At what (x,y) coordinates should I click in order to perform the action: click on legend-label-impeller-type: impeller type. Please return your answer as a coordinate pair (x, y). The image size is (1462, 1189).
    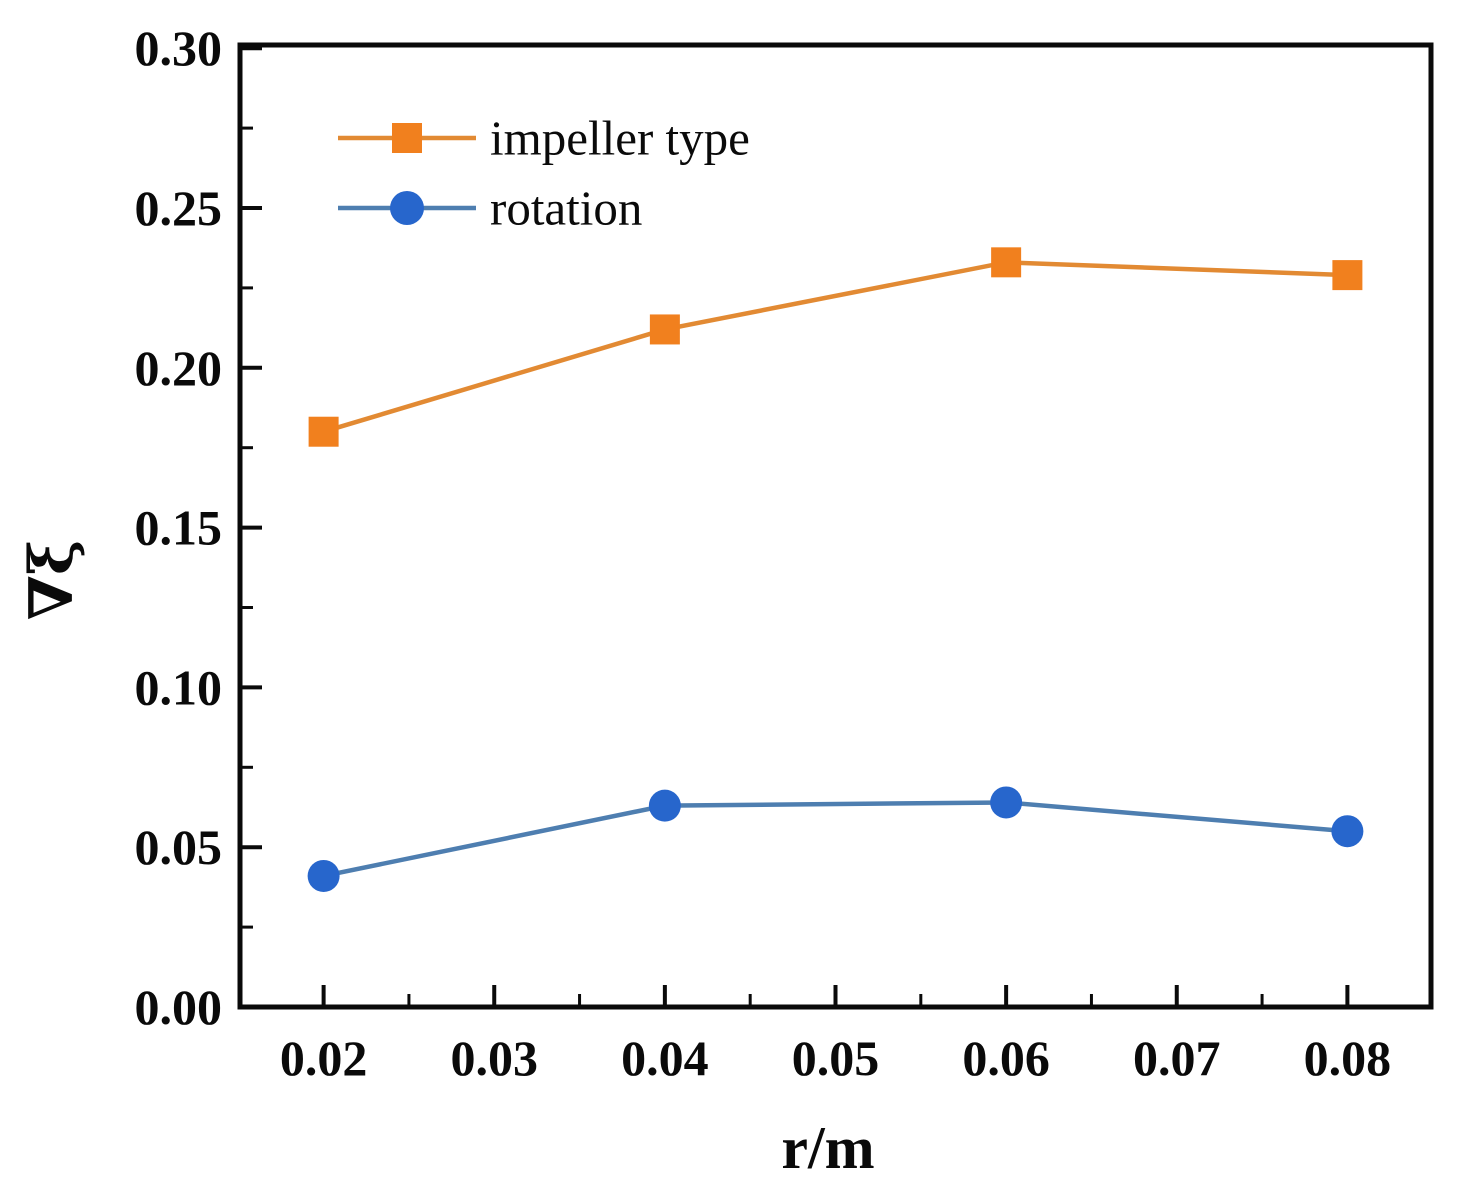
    Looking at the image, I should click on (620, 138).